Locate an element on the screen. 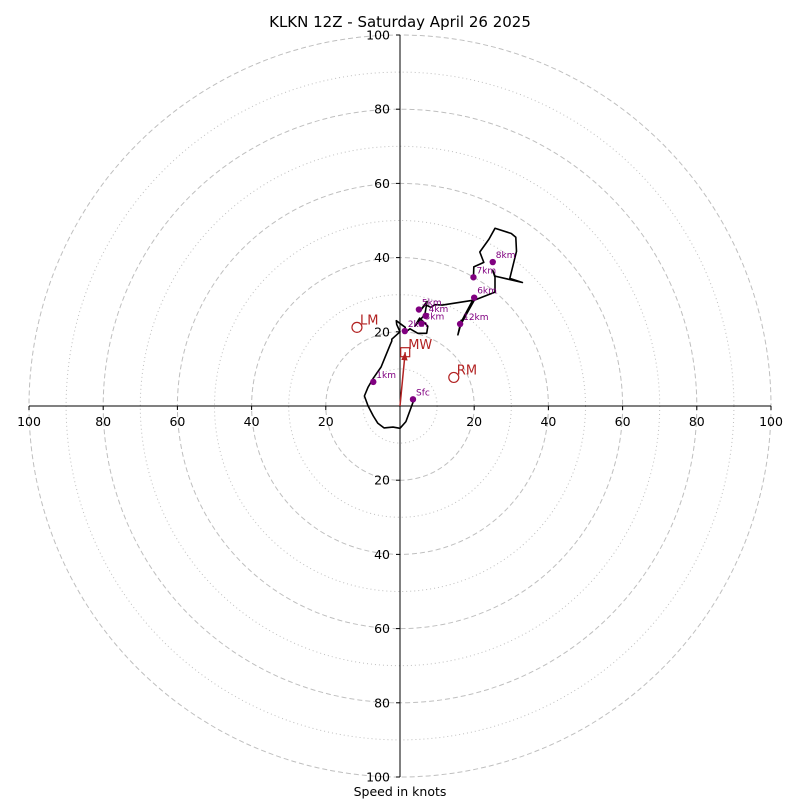 Image resolution: width=800 pixels, height=800 pixels. chart-title: KLKN 12Z - Saturday April 26 2025 is located at coordinates (400, 22).